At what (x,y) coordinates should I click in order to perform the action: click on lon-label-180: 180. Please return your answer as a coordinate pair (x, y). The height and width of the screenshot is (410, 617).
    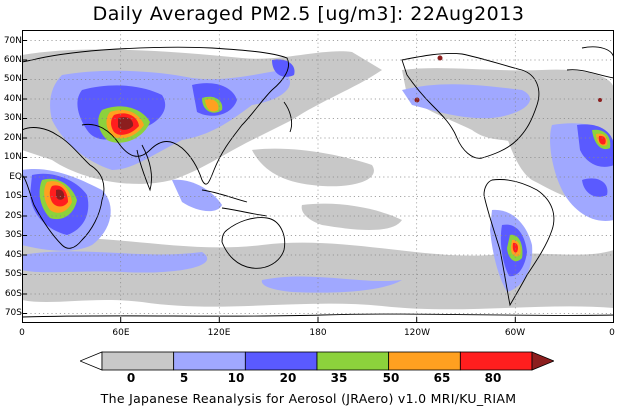
    Looking at the image, I should click on (318, 333).